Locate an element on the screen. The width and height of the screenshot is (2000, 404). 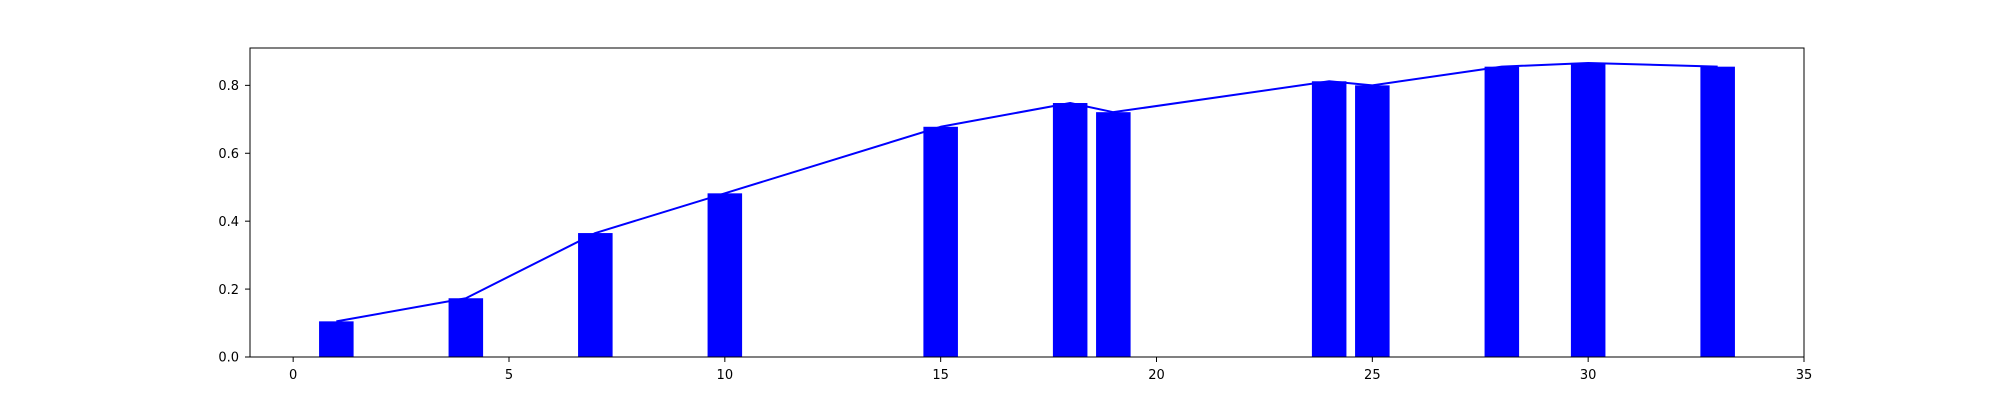
x-tick-label-7: 35 is located at coordinates (1804, 375).